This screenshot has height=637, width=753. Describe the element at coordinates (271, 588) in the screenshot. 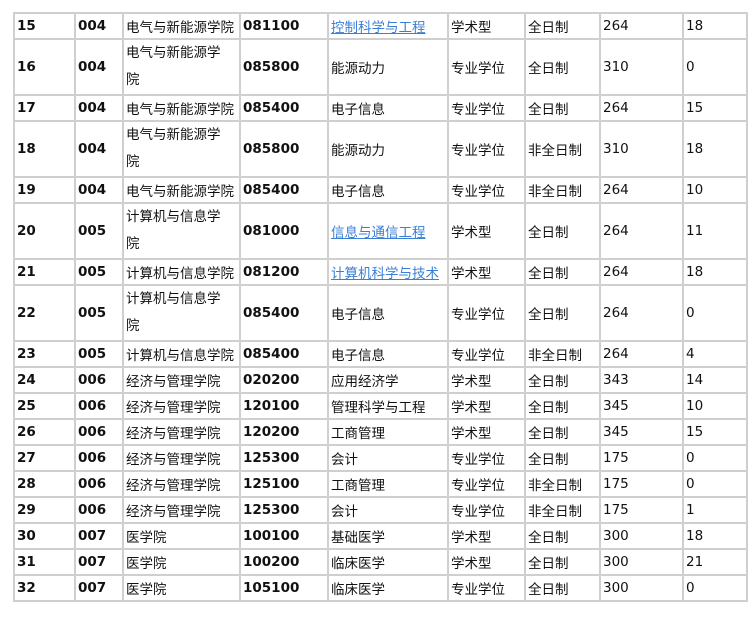

I see `major-code: 105100` at that location.